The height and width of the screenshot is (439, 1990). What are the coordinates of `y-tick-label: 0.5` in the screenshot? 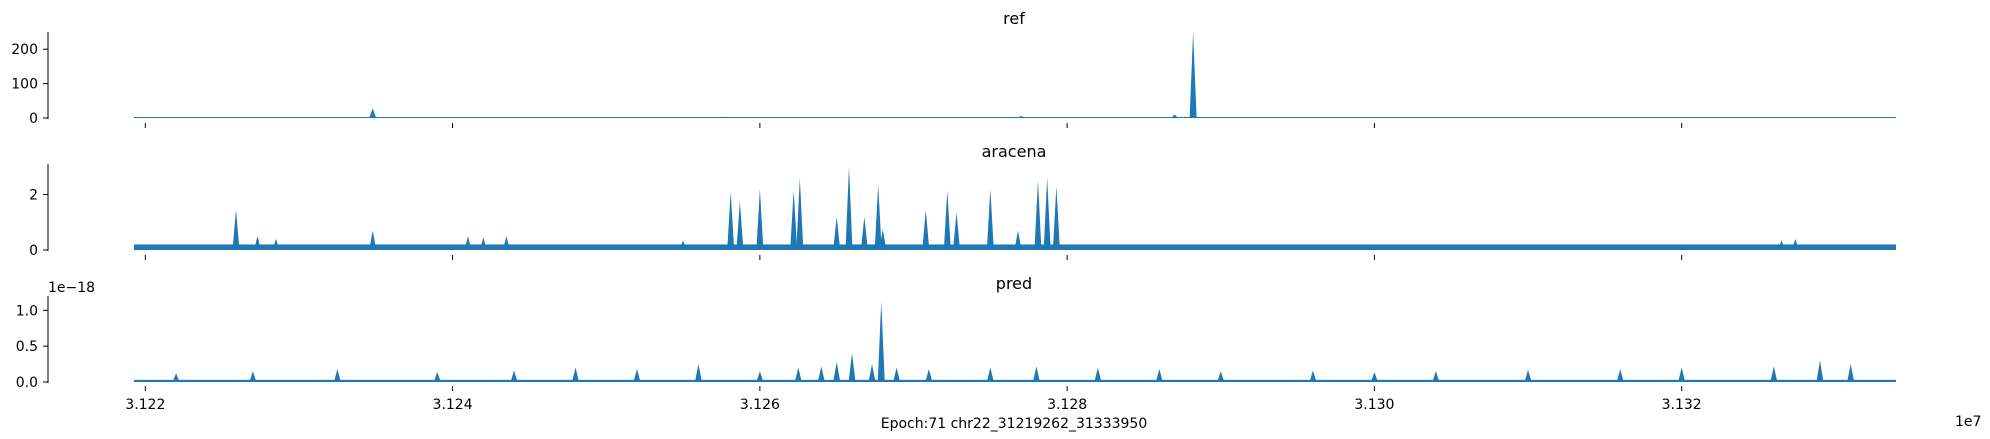 It's located at (27, 347).